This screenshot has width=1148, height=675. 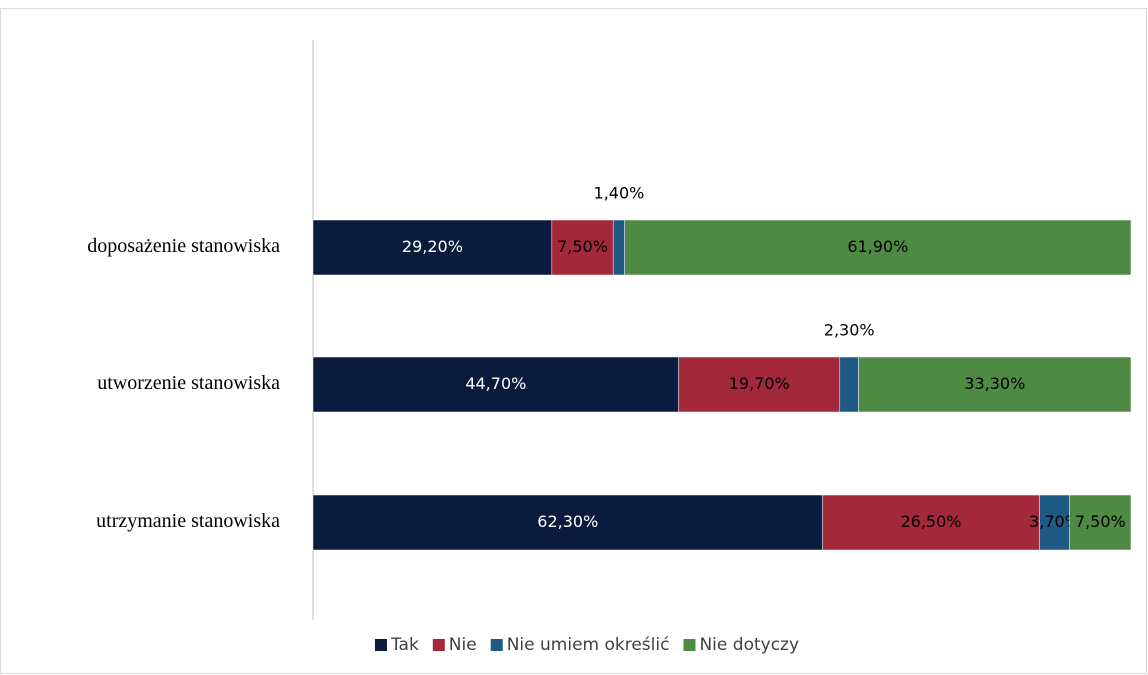 I want to click on data-label: 2,30%, so click(x=849, y=330).